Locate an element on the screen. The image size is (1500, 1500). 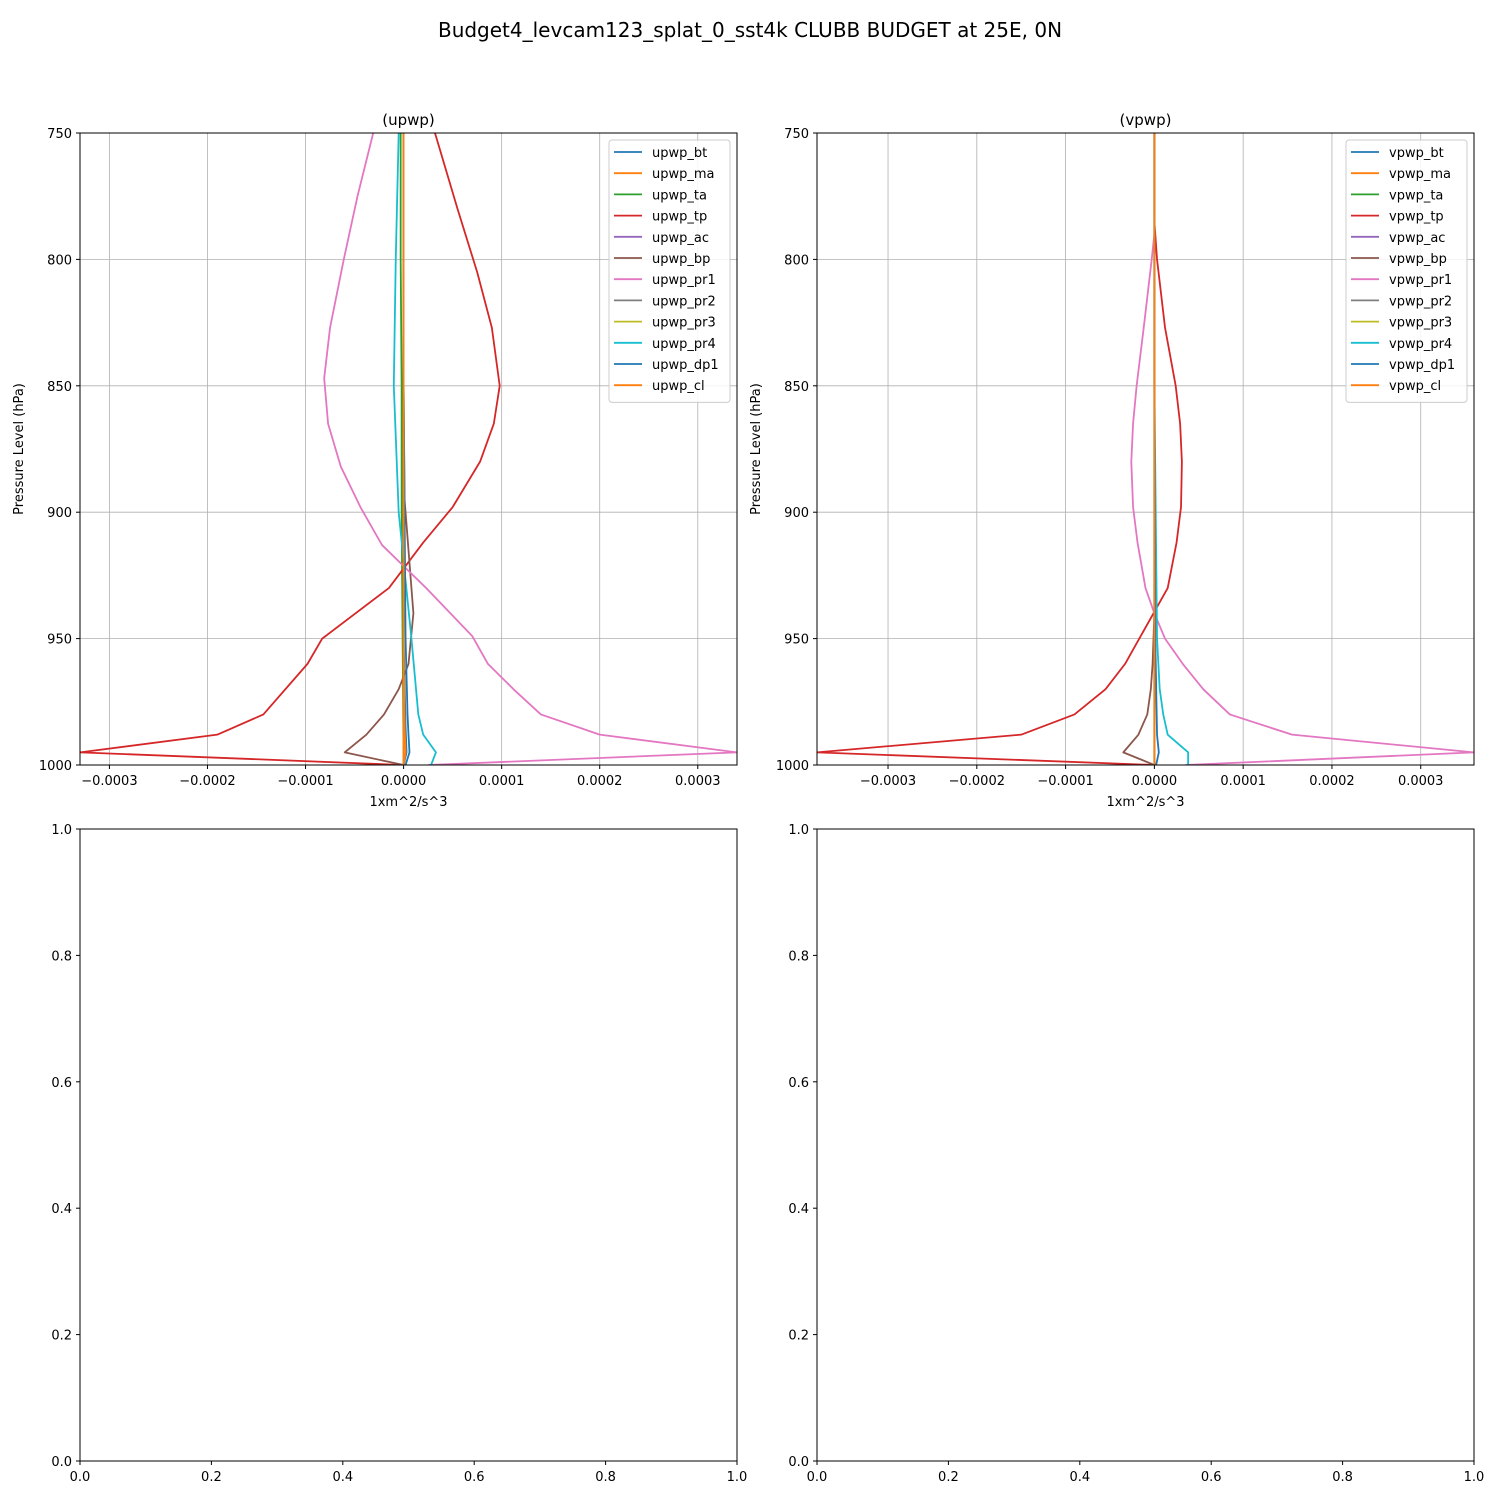
series-line-vpwp_pr1 is located at coordinates (1302, 449).